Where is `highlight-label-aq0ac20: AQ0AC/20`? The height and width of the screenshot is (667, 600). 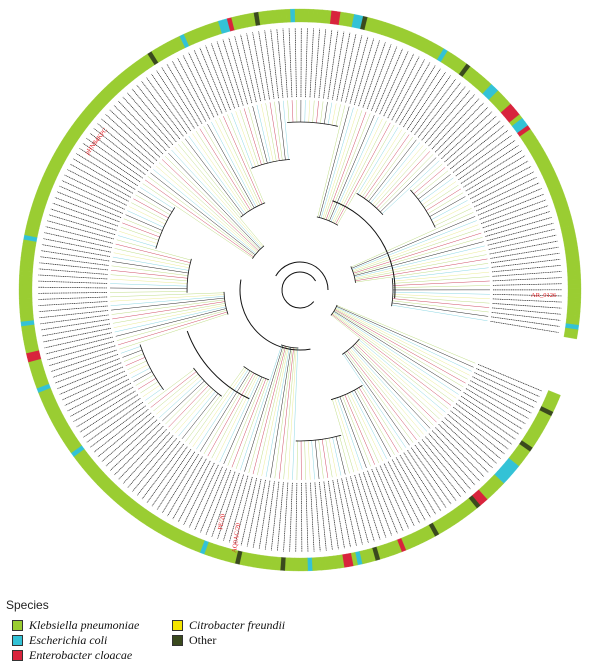
highlight-label-aq0ac20: AQ0AC/20 is located at coordinates (236, 538).